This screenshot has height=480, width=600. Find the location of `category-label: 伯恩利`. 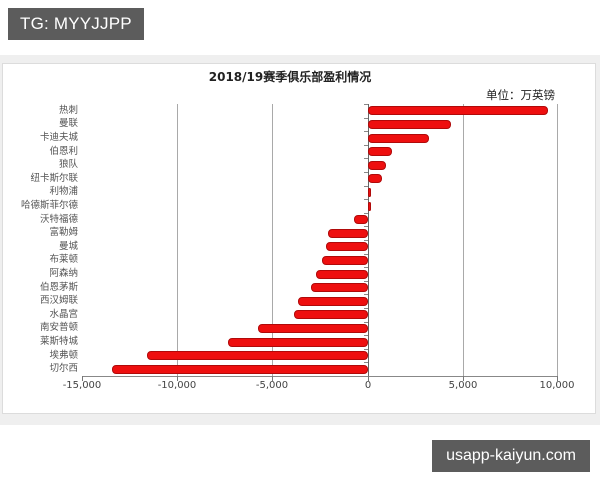

category-label: 伯恩利 is located at coordinates (63, 151).